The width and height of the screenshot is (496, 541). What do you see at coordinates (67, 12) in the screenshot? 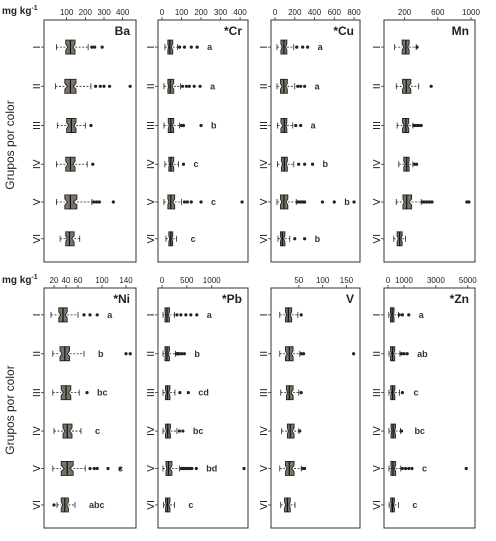
I see `x-tick-label: 100` at bounding box center [67, 12].